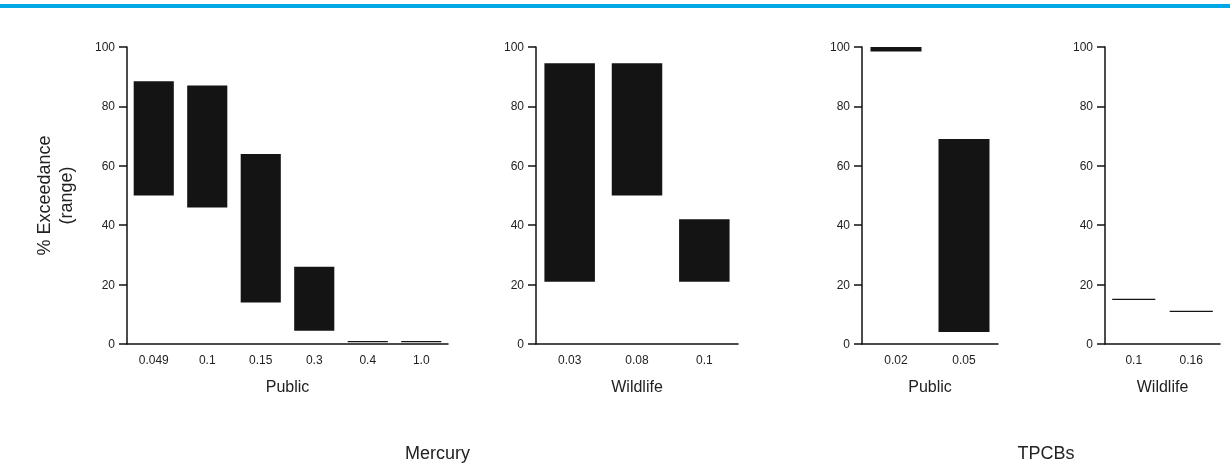 The height and width of the screenshot is (474, 1230). What do you see at coordinates (1046, 453) in the screenshot?
I see `text: TPCBs` at bounding box center [1046, 453].